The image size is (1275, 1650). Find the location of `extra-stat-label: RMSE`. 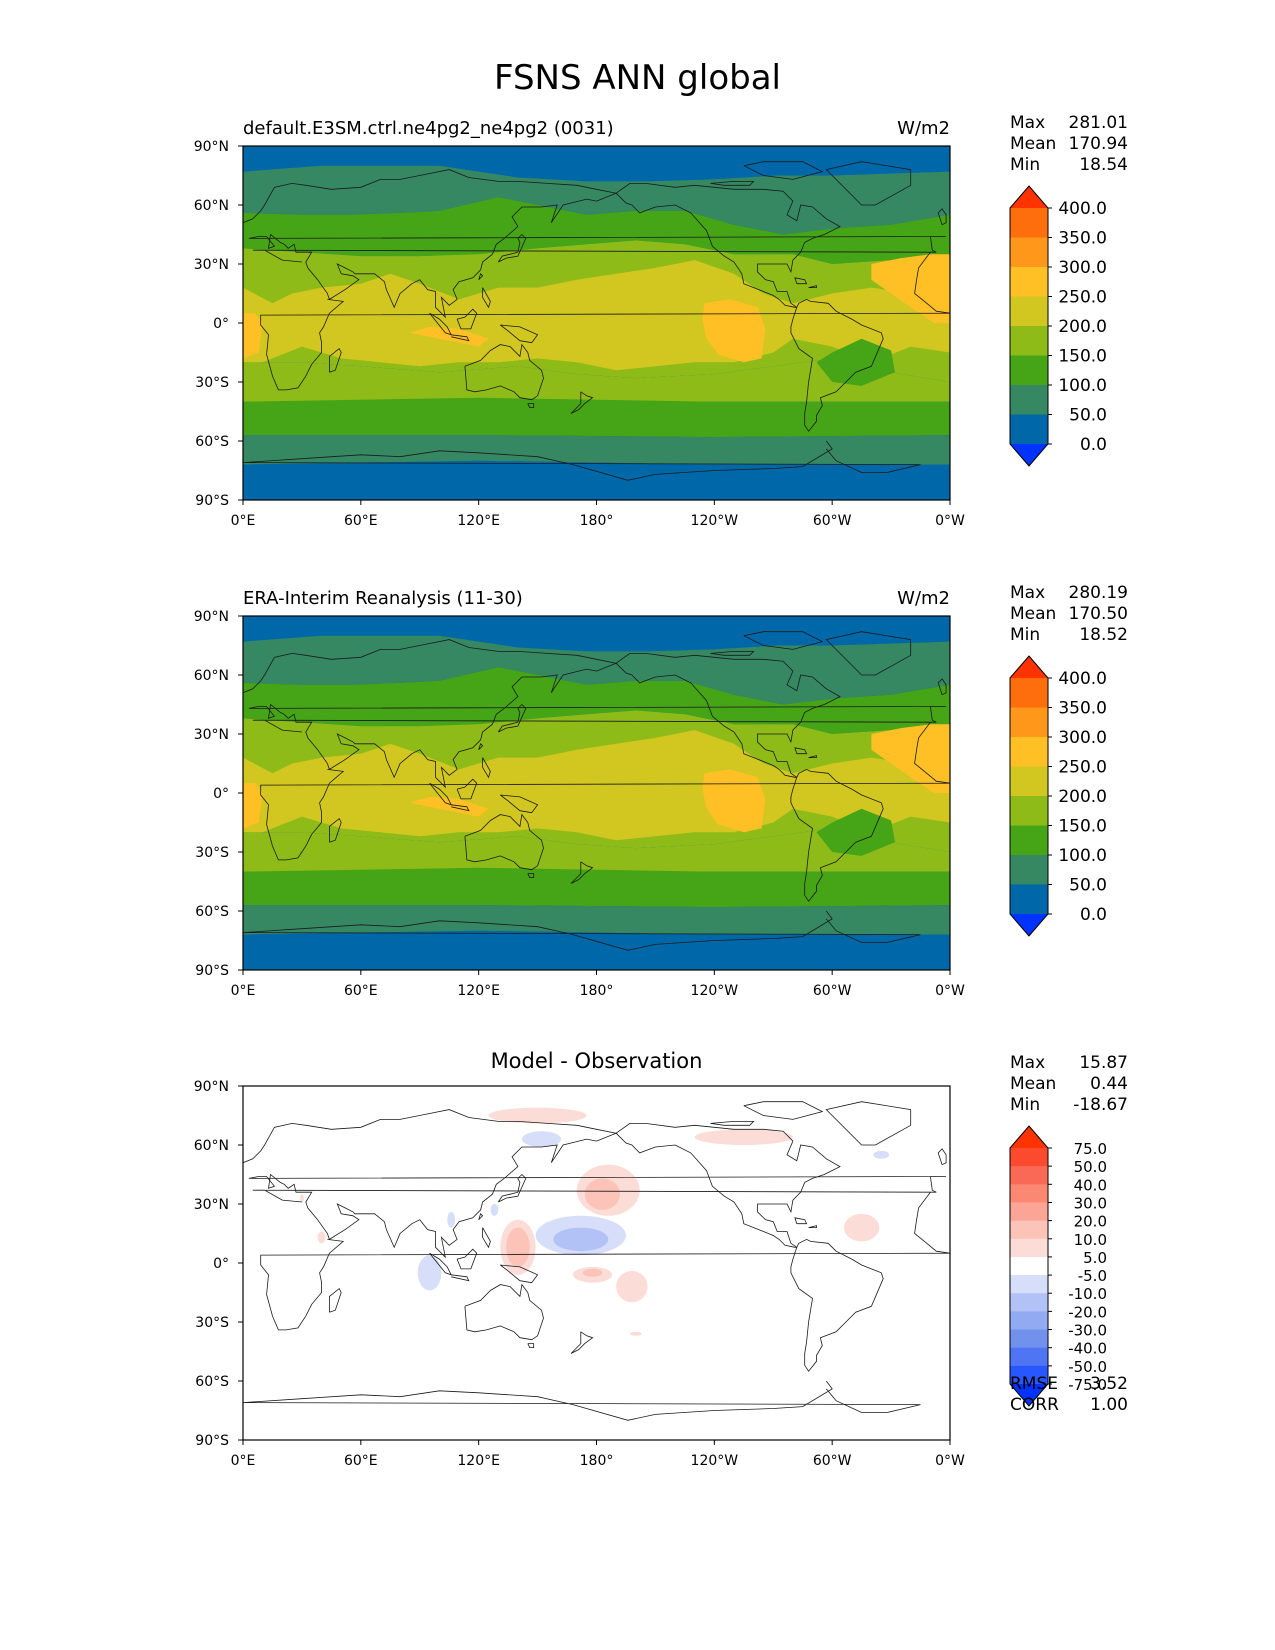

extra-stat-label: RMSE is located at coordinates (1034, 1384).